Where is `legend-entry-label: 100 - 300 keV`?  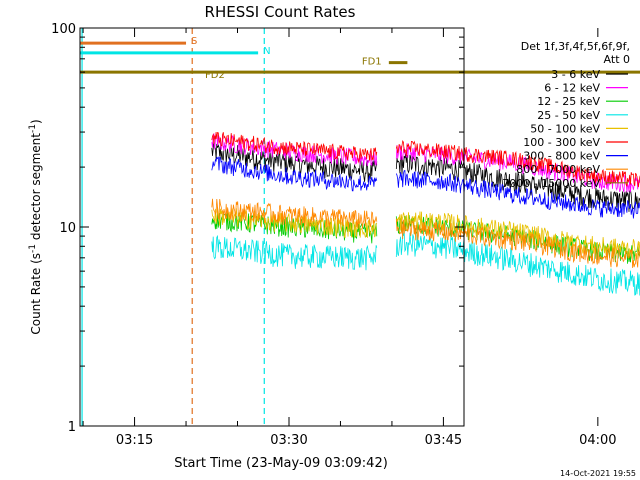 legend-entry-label: 100 - 300 keV is located at coordinates (561, 142).